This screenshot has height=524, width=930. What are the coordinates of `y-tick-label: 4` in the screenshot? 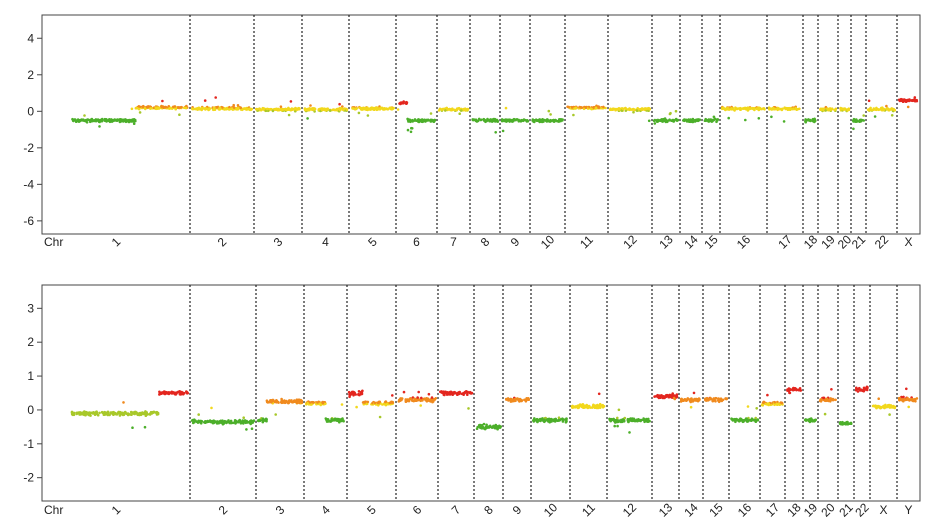 It's located at (30, 38).